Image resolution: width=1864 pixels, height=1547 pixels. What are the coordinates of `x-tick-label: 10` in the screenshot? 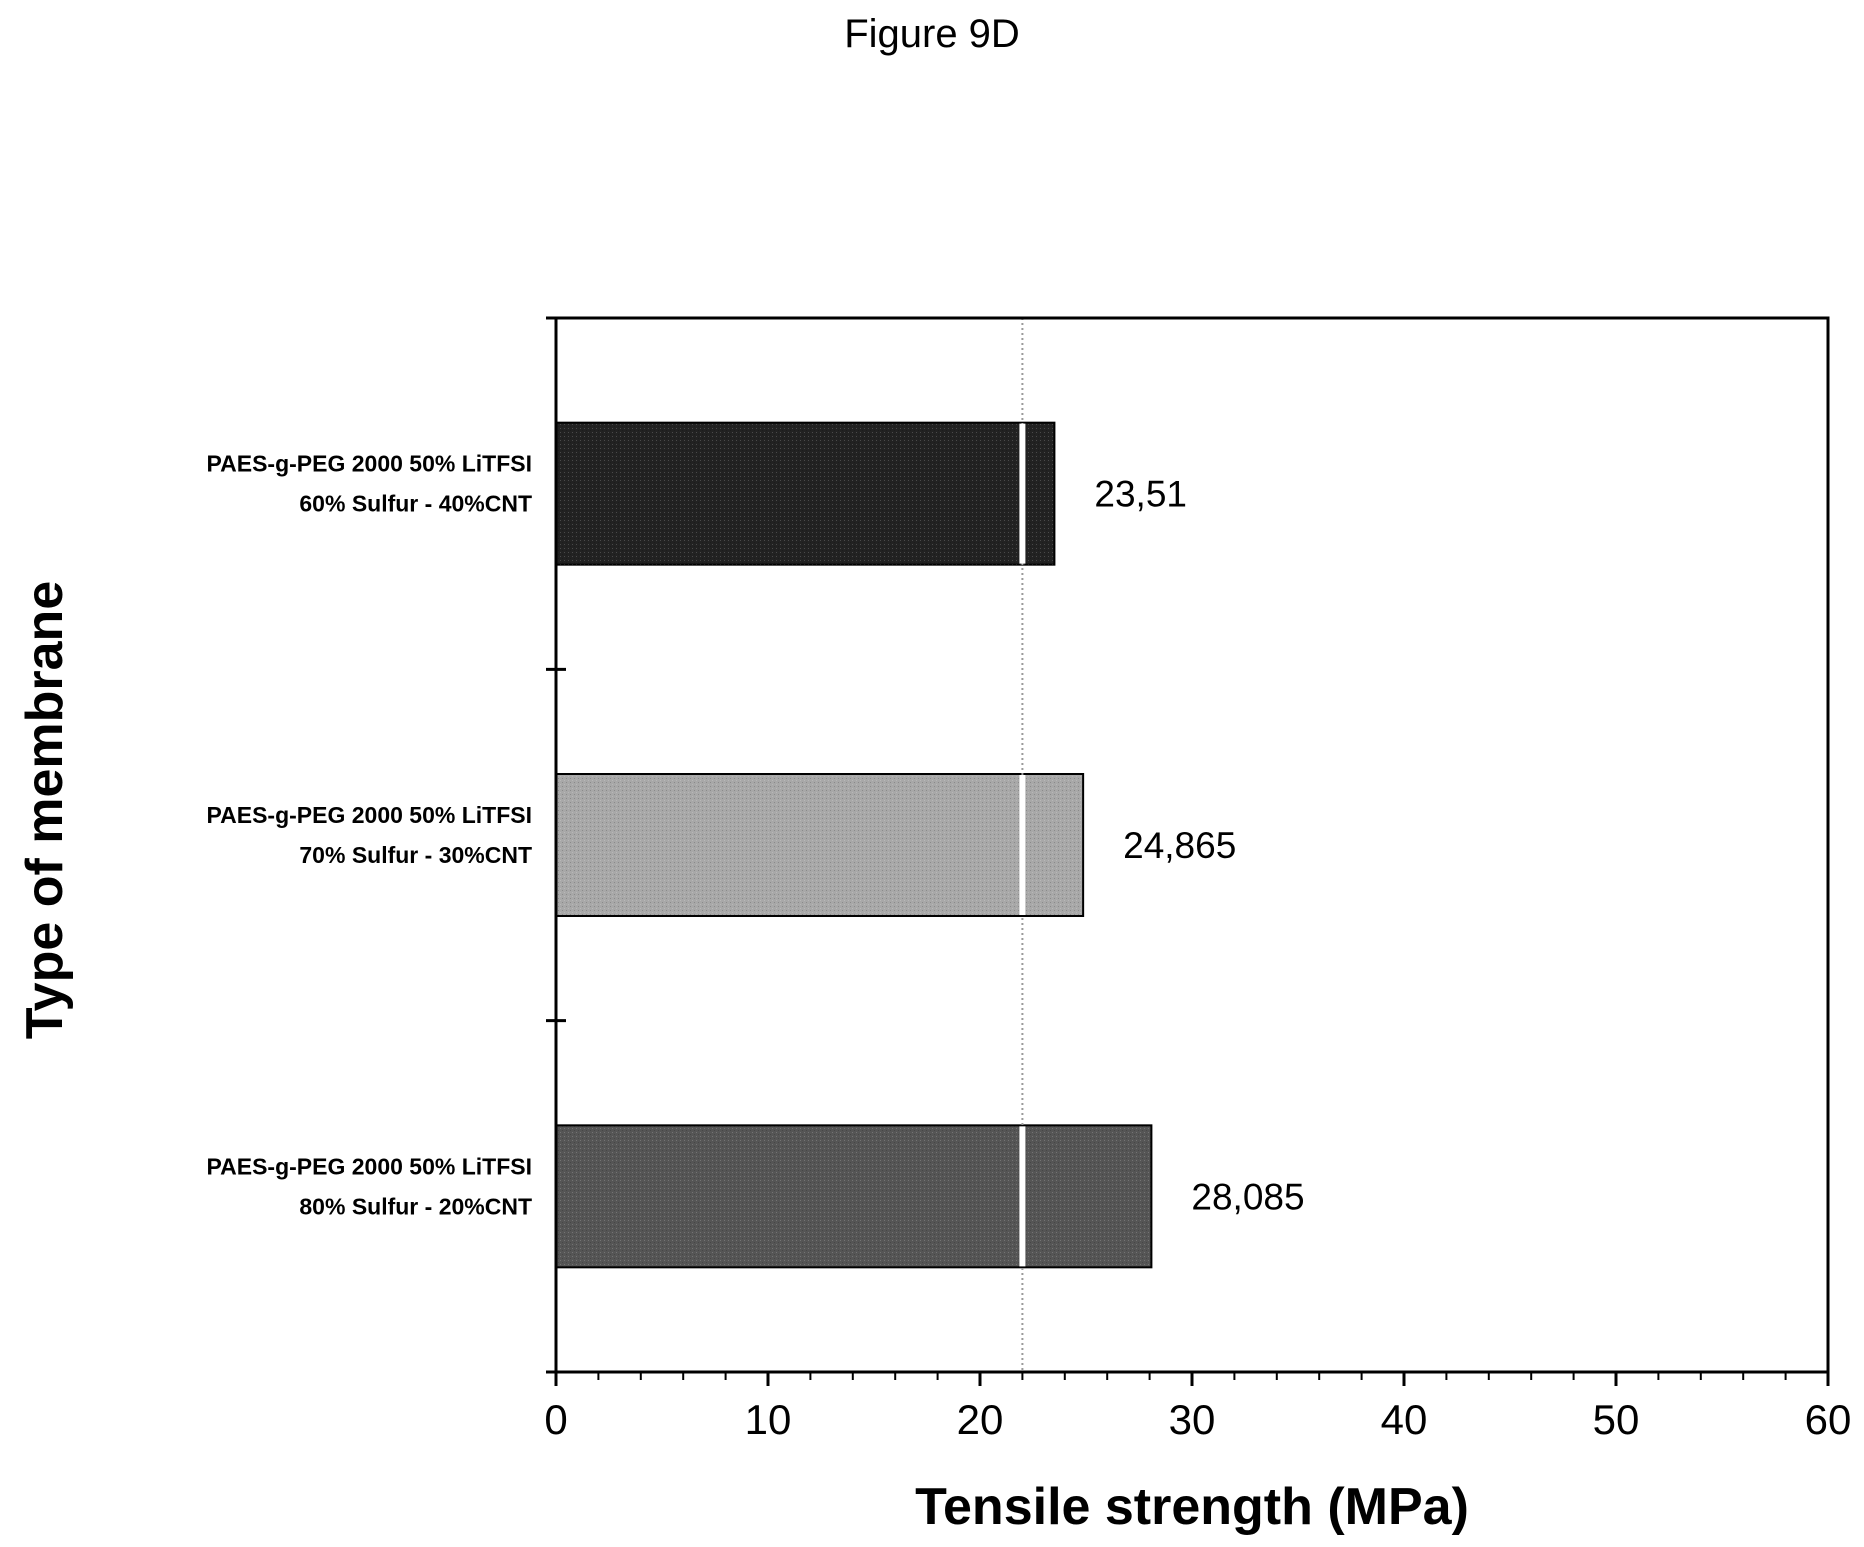 It's located at (768, 1419).